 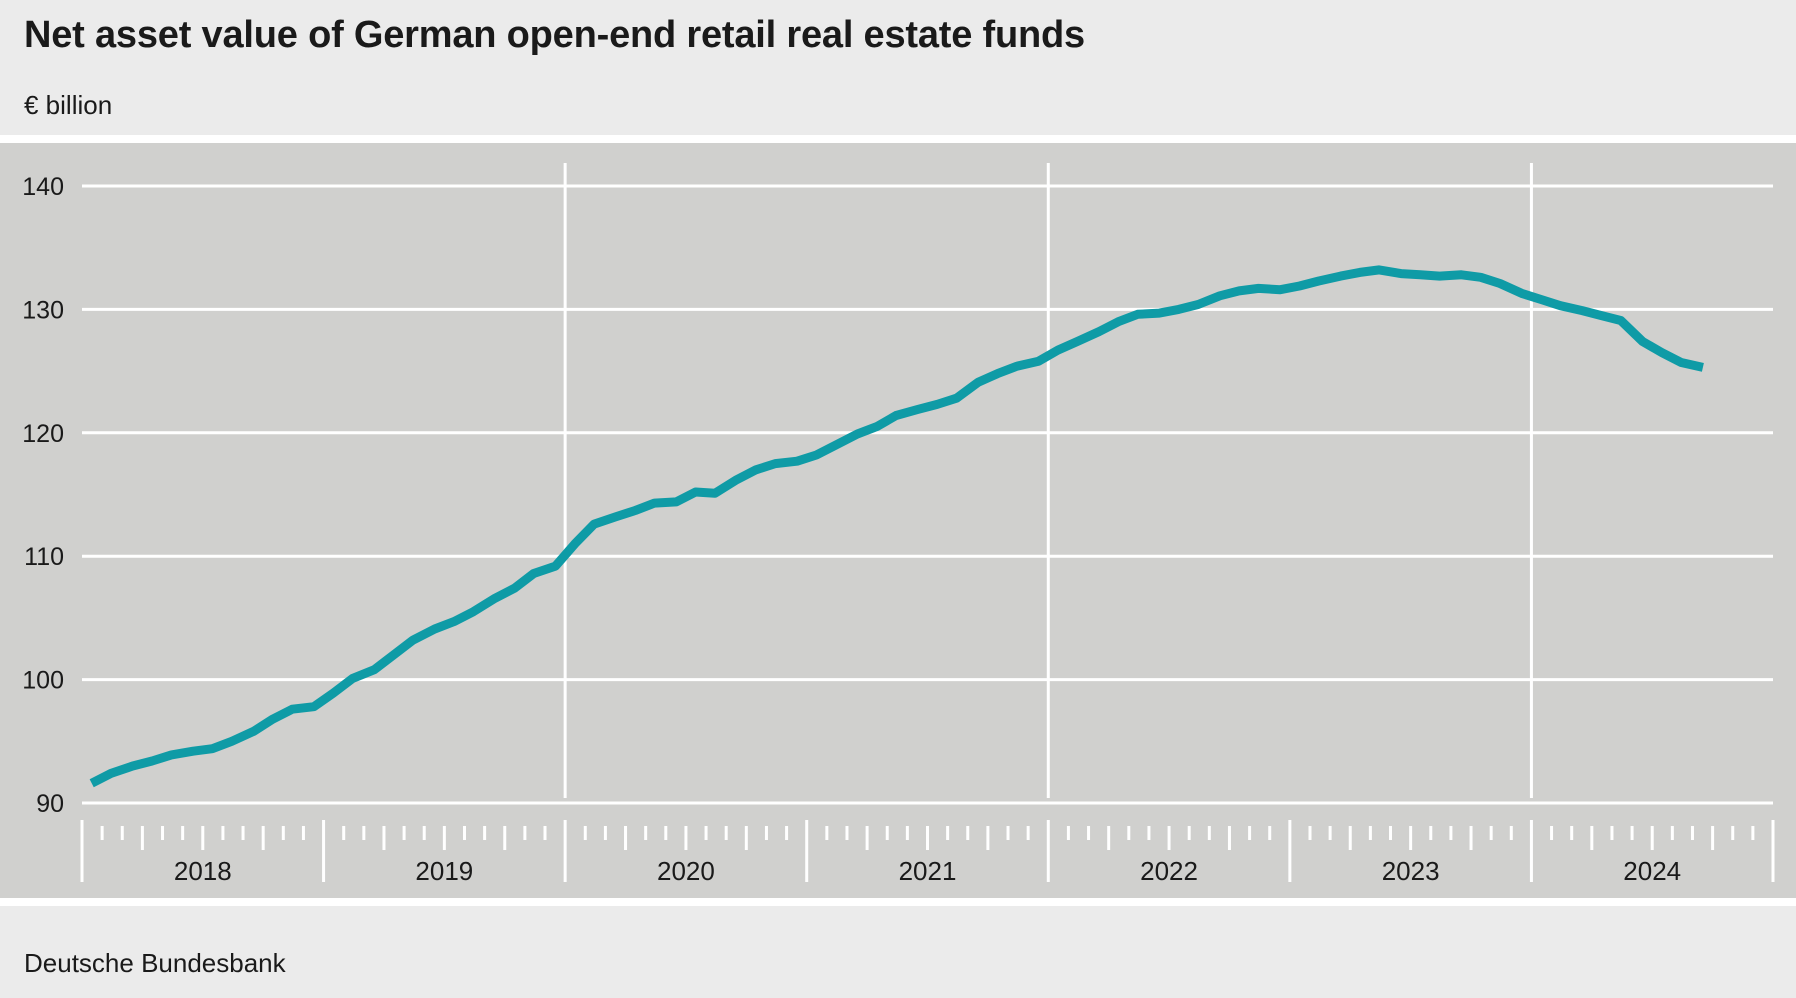 What do you see at coordinates (44, 557) in the screenshot?
I see `y-tick-label: 110` at bounding box center [44, 557].